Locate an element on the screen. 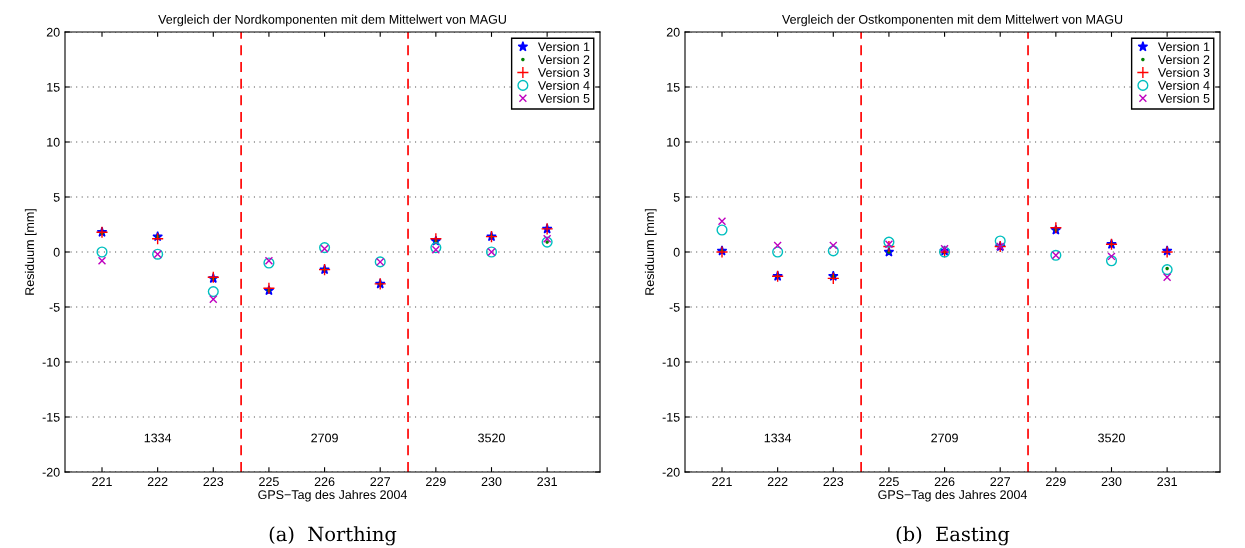 The width and height of the screenshot is (1245, 548). text: (b) Easting is located at coordinates (953, 536).